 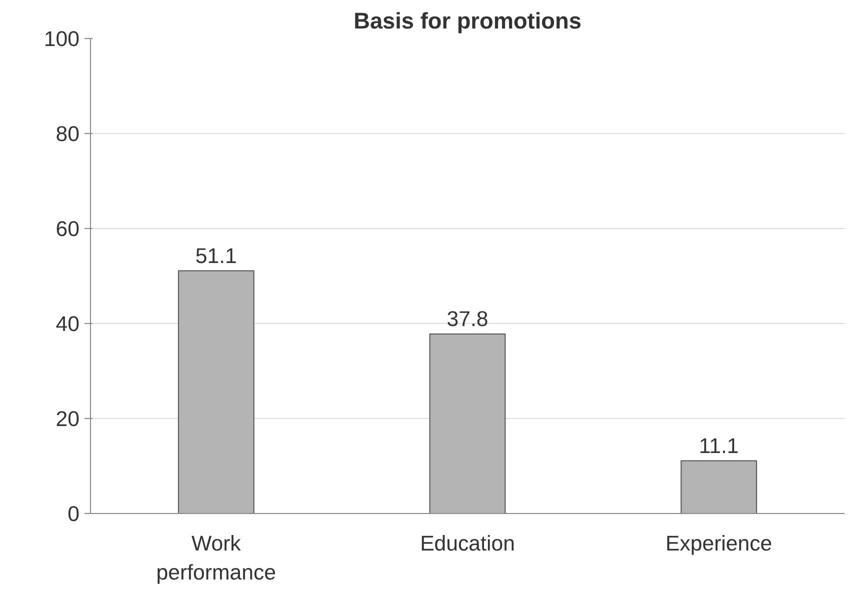 What do you see at coordinates (68, 134) in the screenshot?
I see `y-tick-label: 80` at bounding box center [68, 134].